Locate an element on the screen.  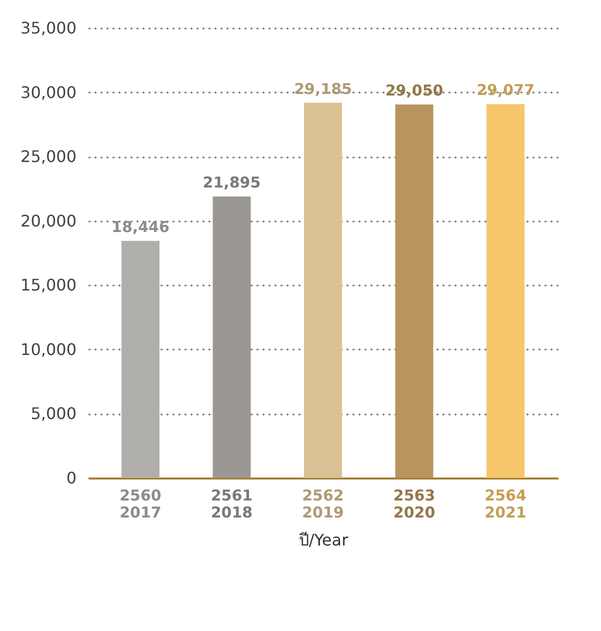
data-label: 18,446 is located at coordinates (141, 227).